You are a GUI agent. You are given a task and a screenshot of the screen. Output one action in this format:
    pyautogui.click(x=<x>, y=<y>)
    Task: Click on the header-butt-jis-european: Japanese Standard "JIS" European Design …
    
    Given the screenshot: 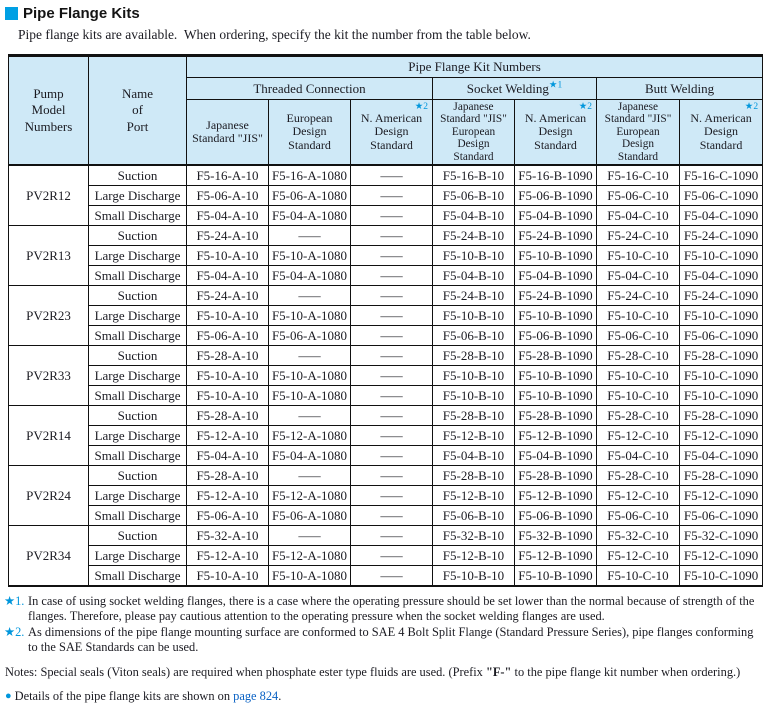 What is the action you would take?
    pyautogui.click(x=638, y=132)
    